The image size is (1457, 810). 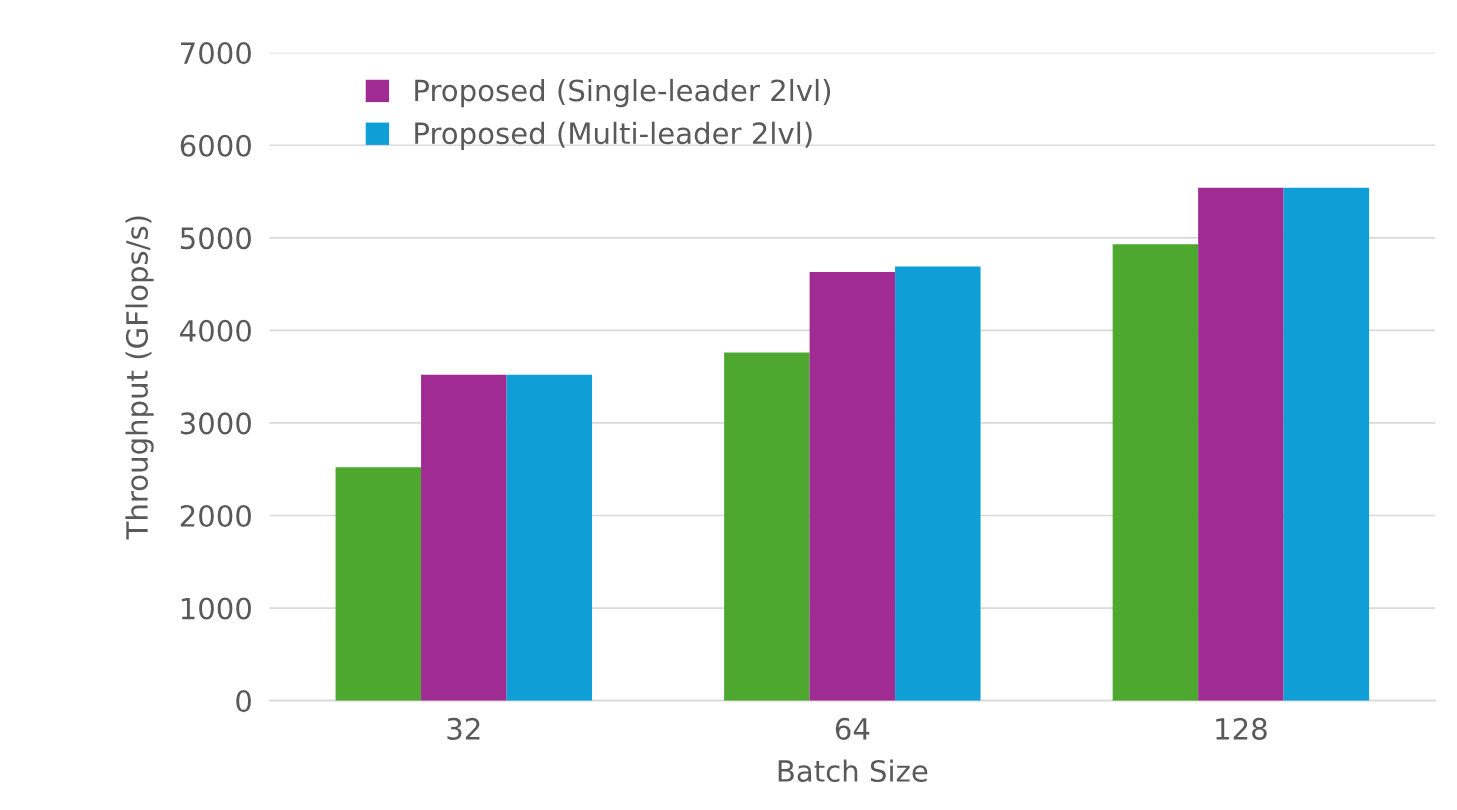 What do you see at coordinates (216, 608) in the screenshot?
I see `y-tick-label: 1000` at bounding box center [216, 608].